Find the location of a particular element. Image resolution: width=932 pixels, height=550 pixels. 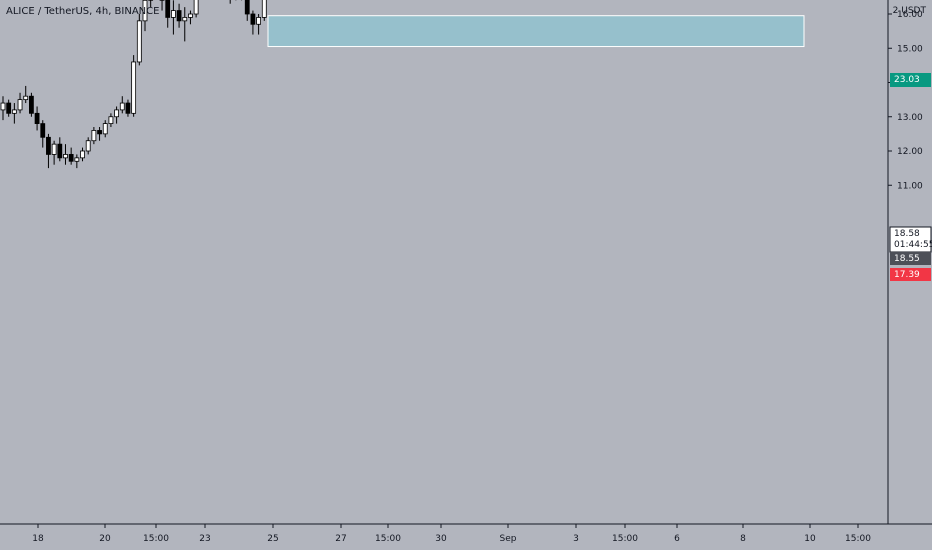

chart-title: ALICE / TetherUS, 4h, BINANCE is located at coordinates (83, 11).